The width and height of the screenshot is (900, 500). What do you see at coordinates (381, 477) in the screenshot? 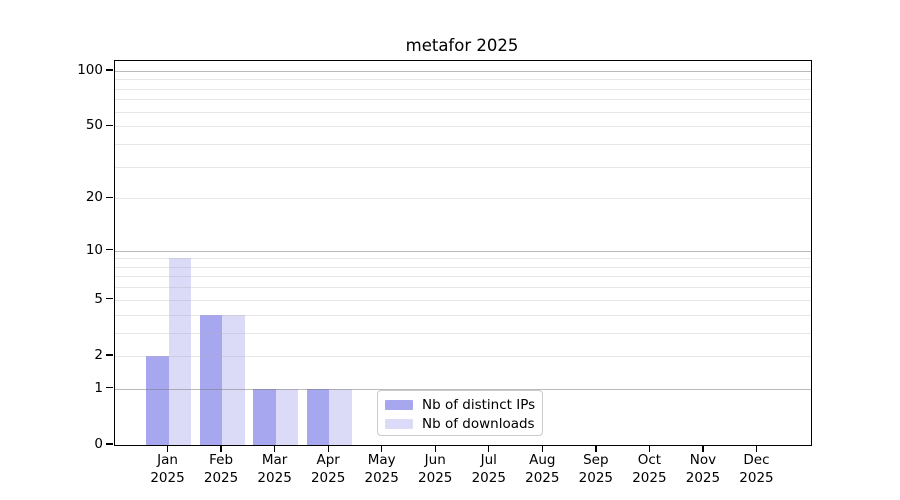
I see `x-tick-year-may: 2025` at bounding box center [381, 477].